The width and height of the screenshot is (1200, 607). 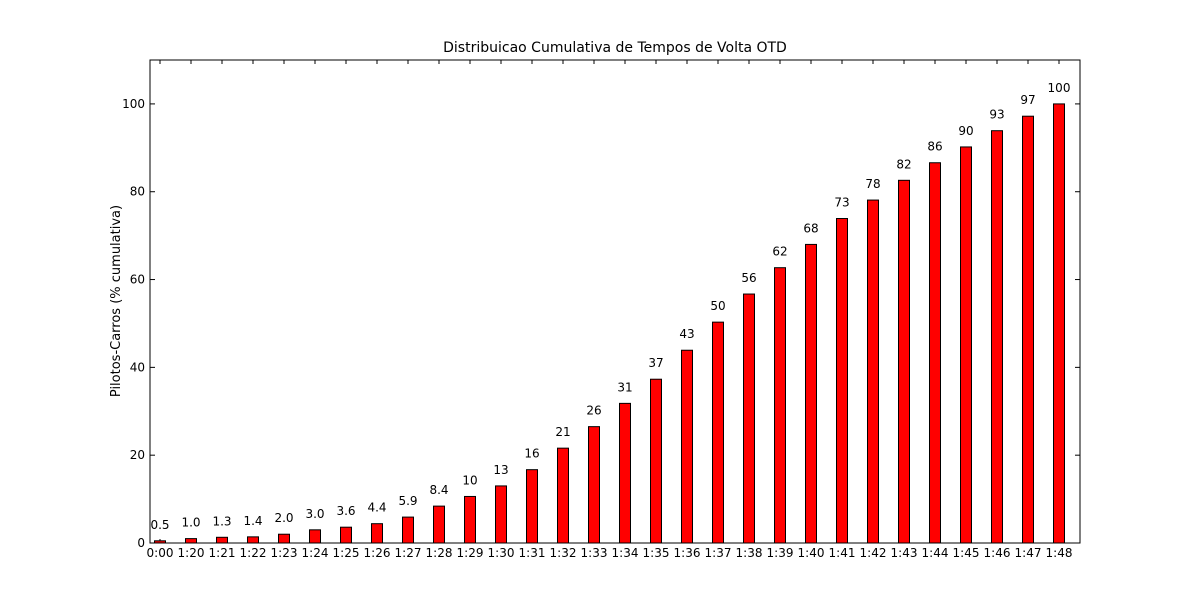 I want to click on data-label-1:23: 2.0, so click(x=283, y=518).